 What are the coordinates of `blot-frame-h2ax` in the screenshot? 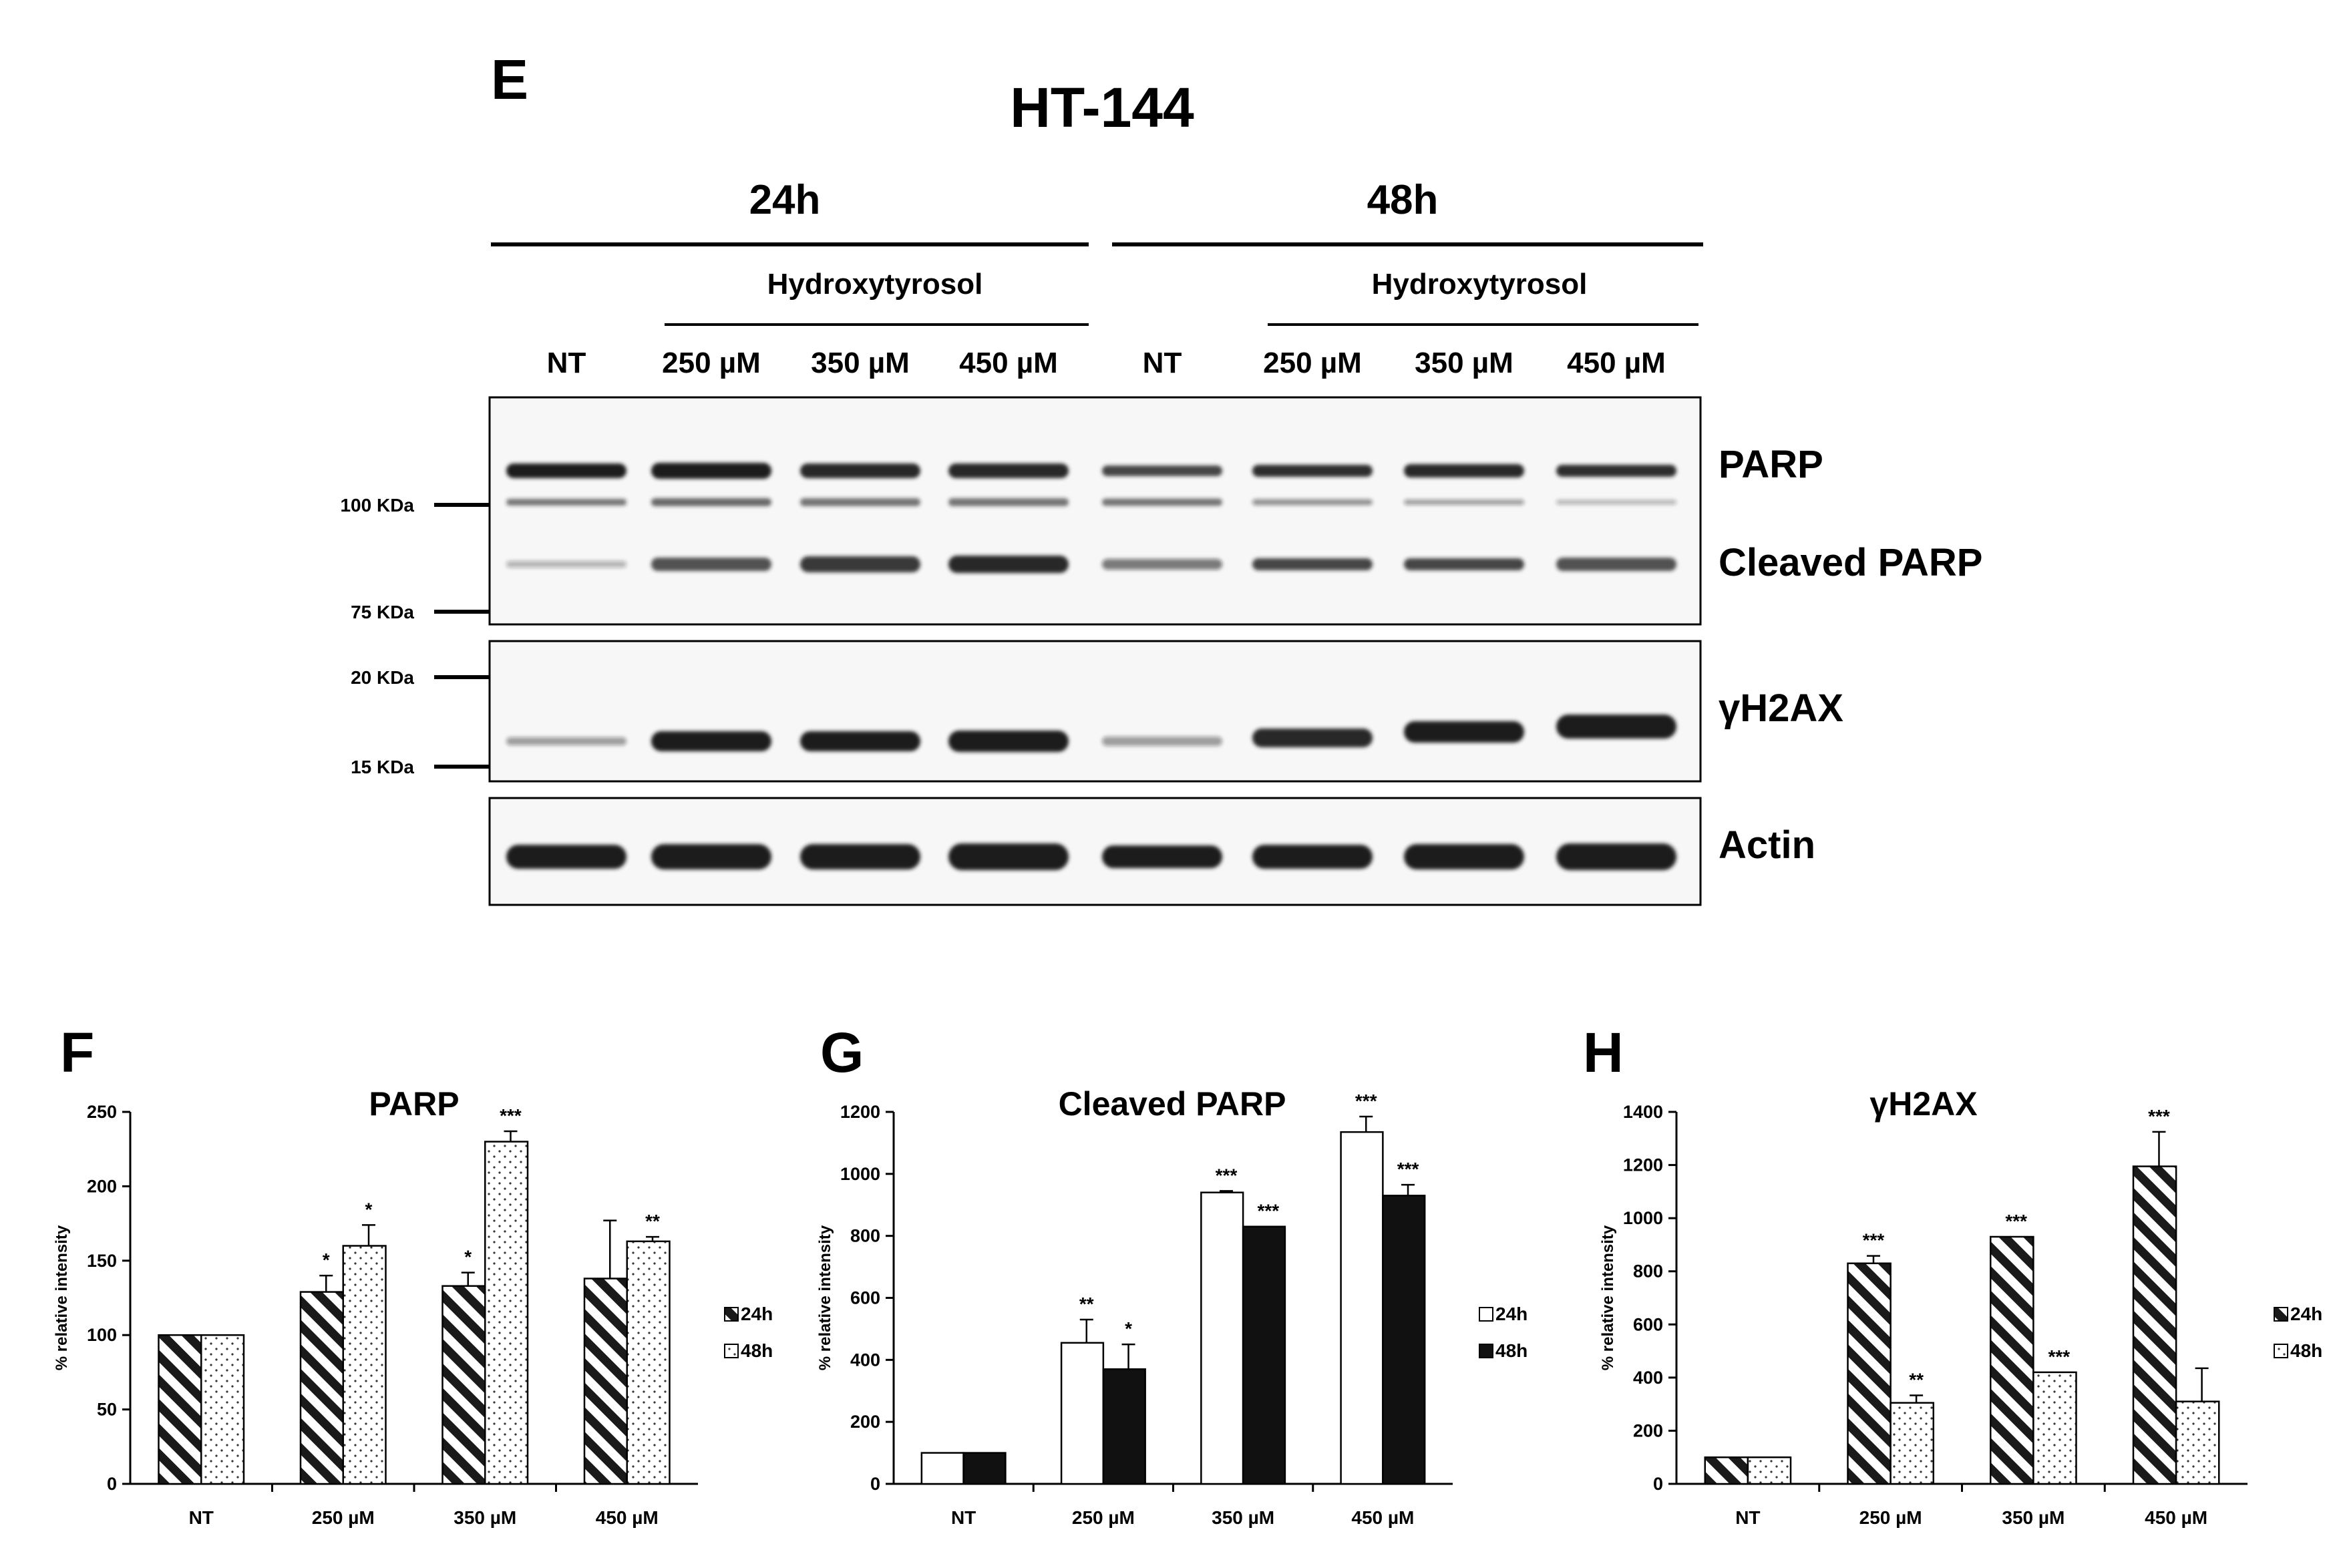 It's located at (1095, 711).